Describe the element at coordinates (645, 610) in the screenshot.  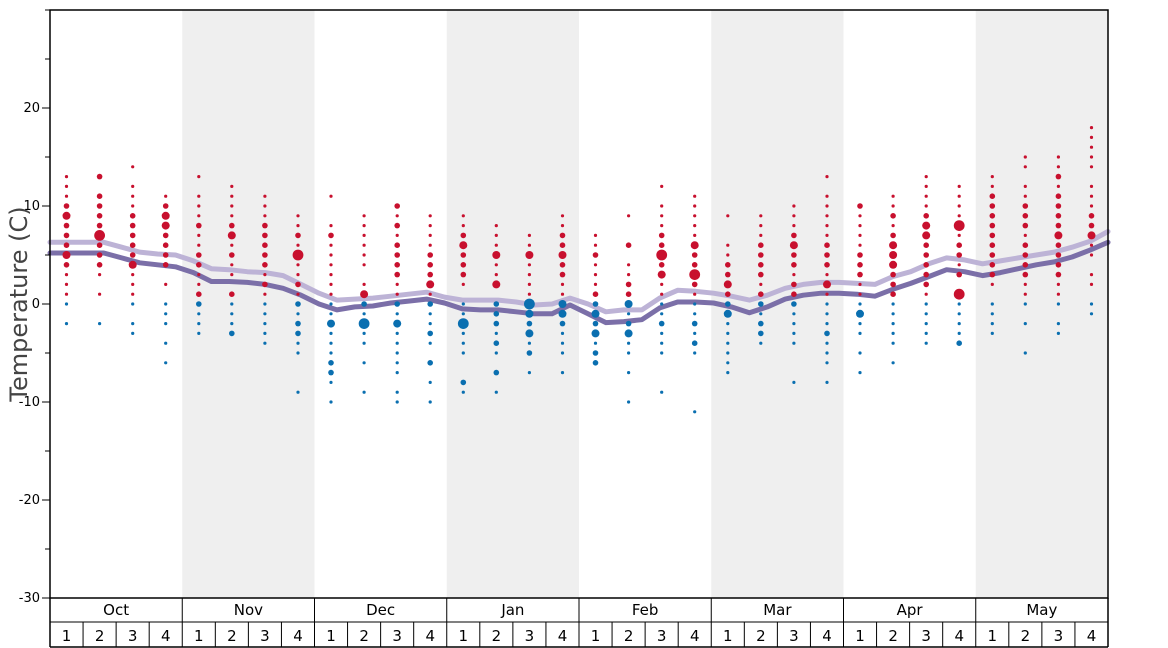
I see `month-label-feb: Feb` at that location.